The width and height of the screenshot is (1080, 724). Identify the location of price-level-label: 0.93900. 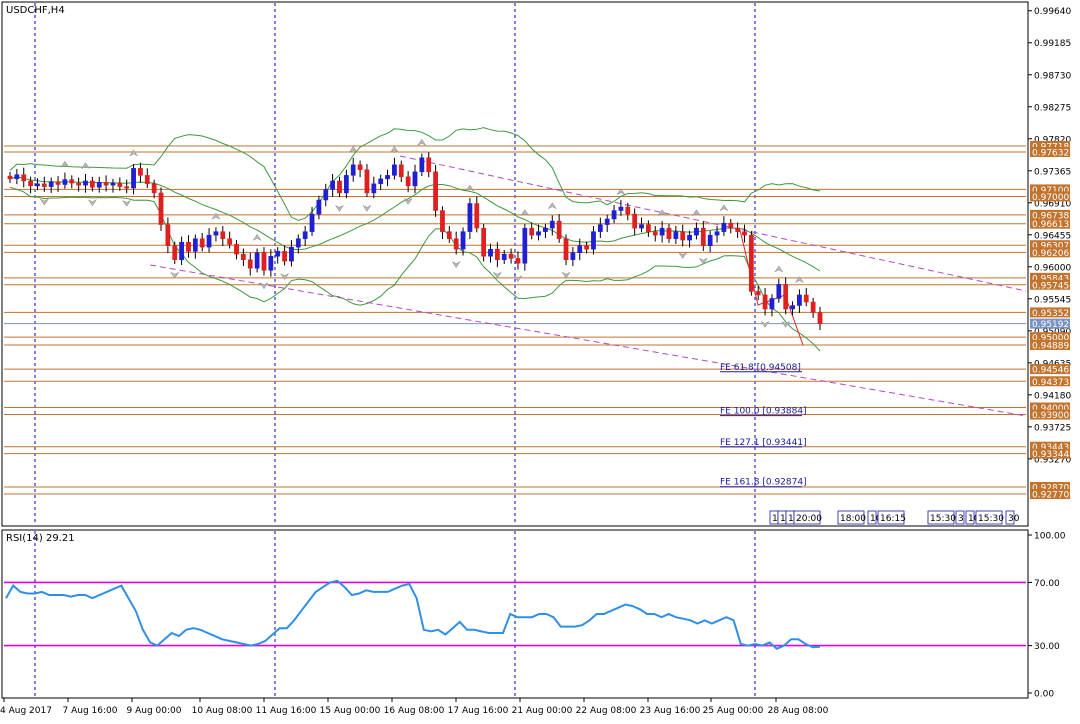
(1050, 416).